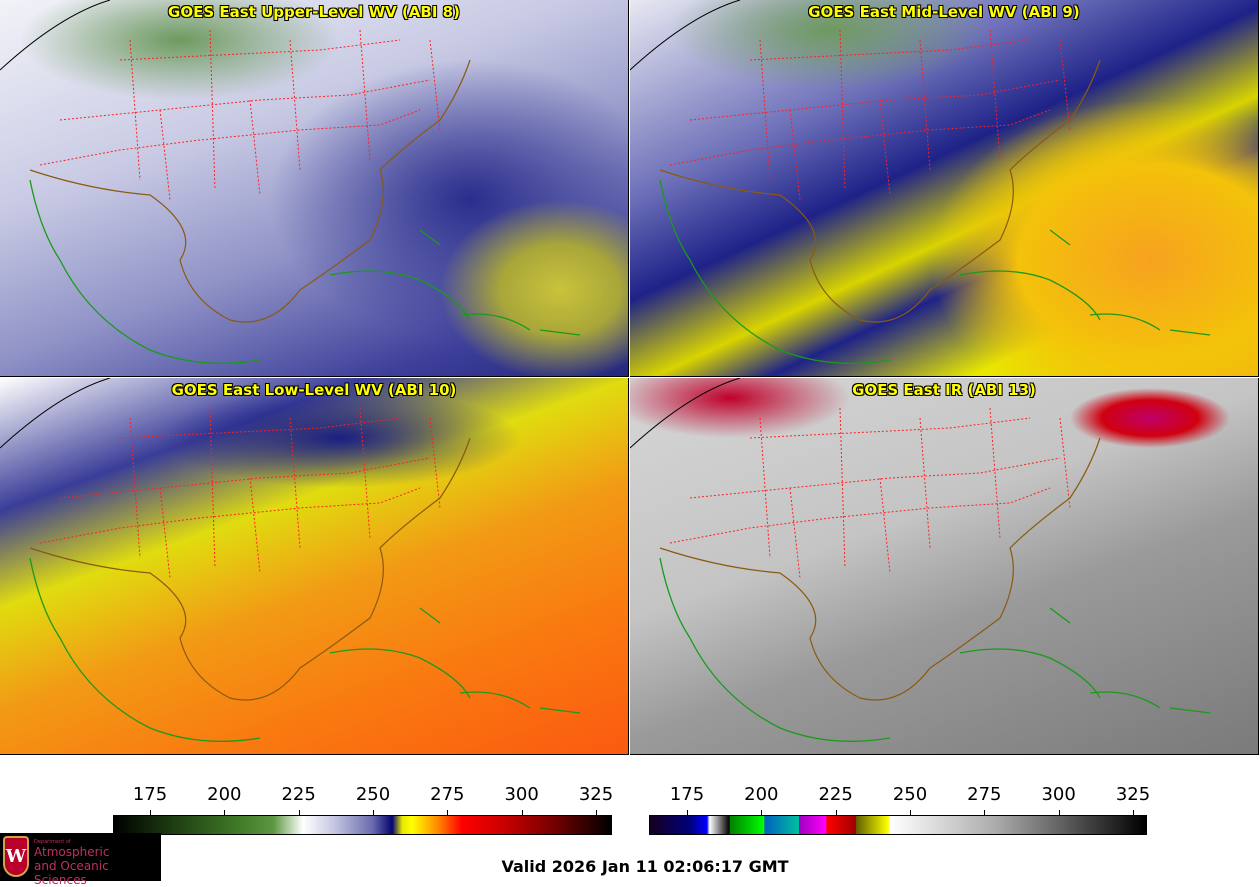 This screenshot has width=1260, height=887. What do you see at coordinates (898, 825) in the screenshot?
I see `ir-colorbar` at bounding box center [898, 825].